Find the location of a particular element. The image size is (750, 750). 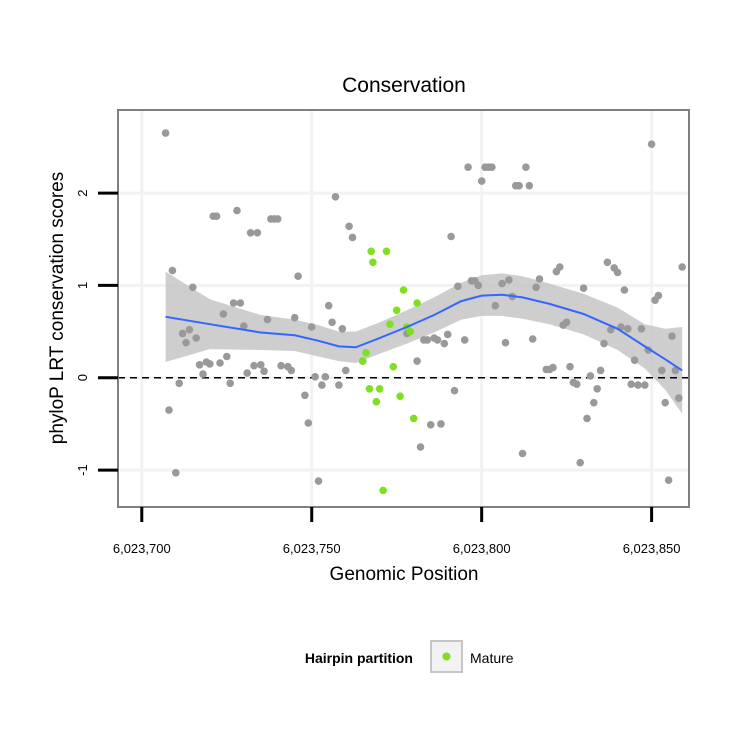

legend-key-mature-dot is located at coordinates (446, 656).